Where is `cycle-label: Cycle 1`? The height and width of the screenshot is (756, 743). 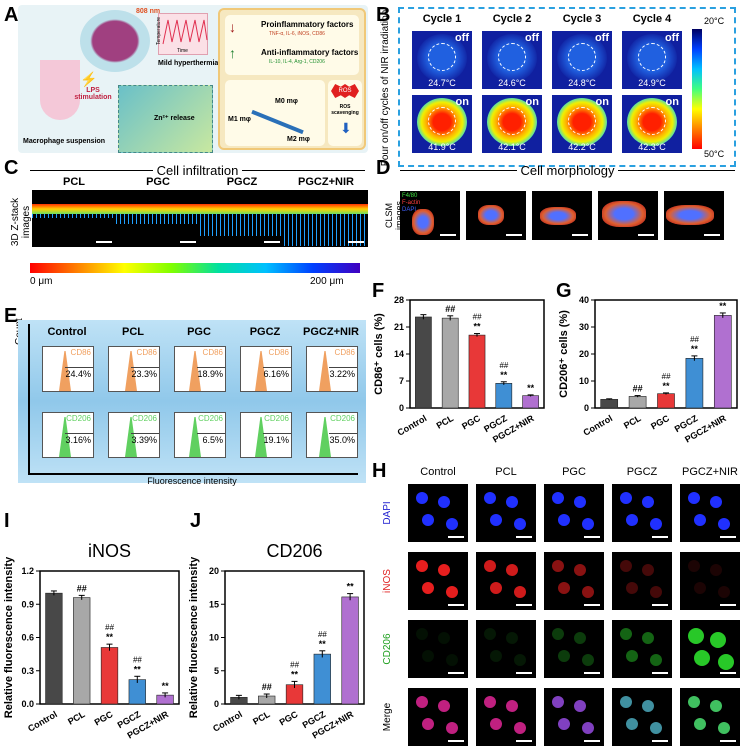
cycle-label: Cycle 1 is located at coordinates (442, 19).